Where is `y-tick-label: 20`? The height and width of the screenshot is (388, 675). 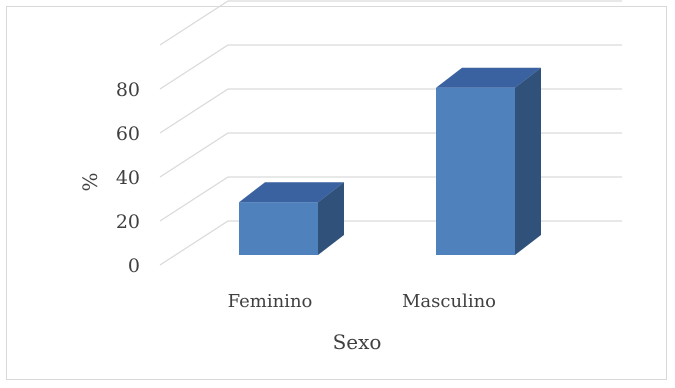
y-tick-label: 20 is located at coordinates (128, 222).